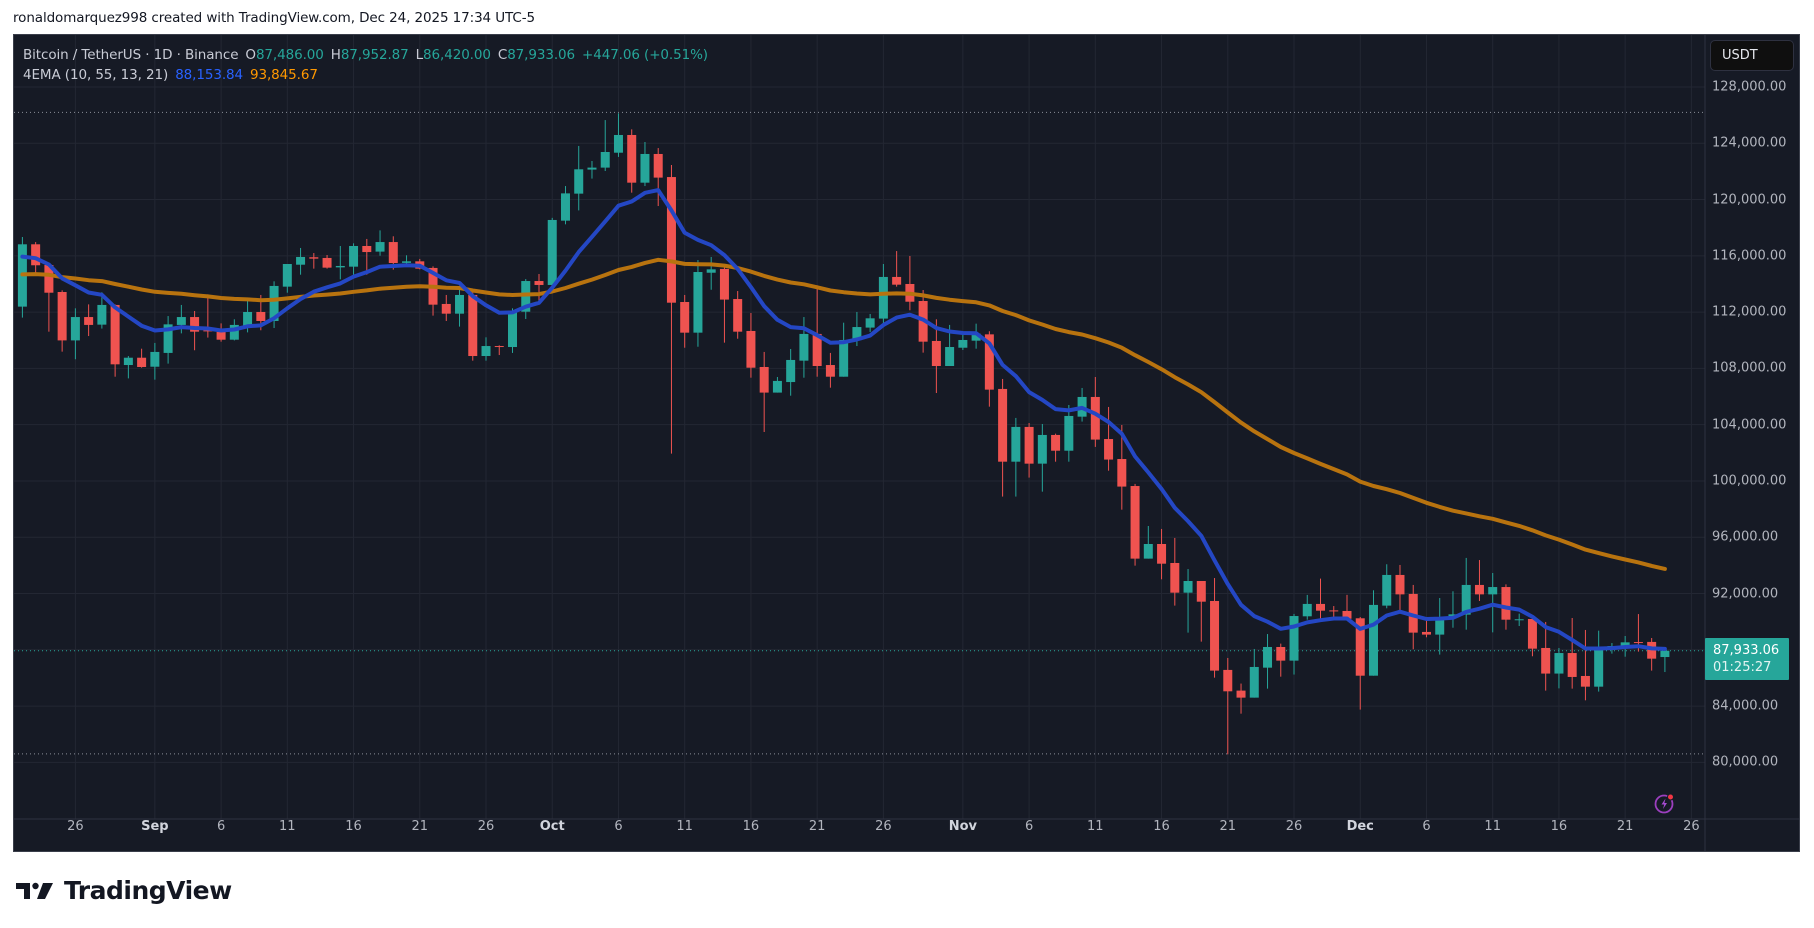  I want to click on price-axis-label: 112,000.00, so click(1749, 312).